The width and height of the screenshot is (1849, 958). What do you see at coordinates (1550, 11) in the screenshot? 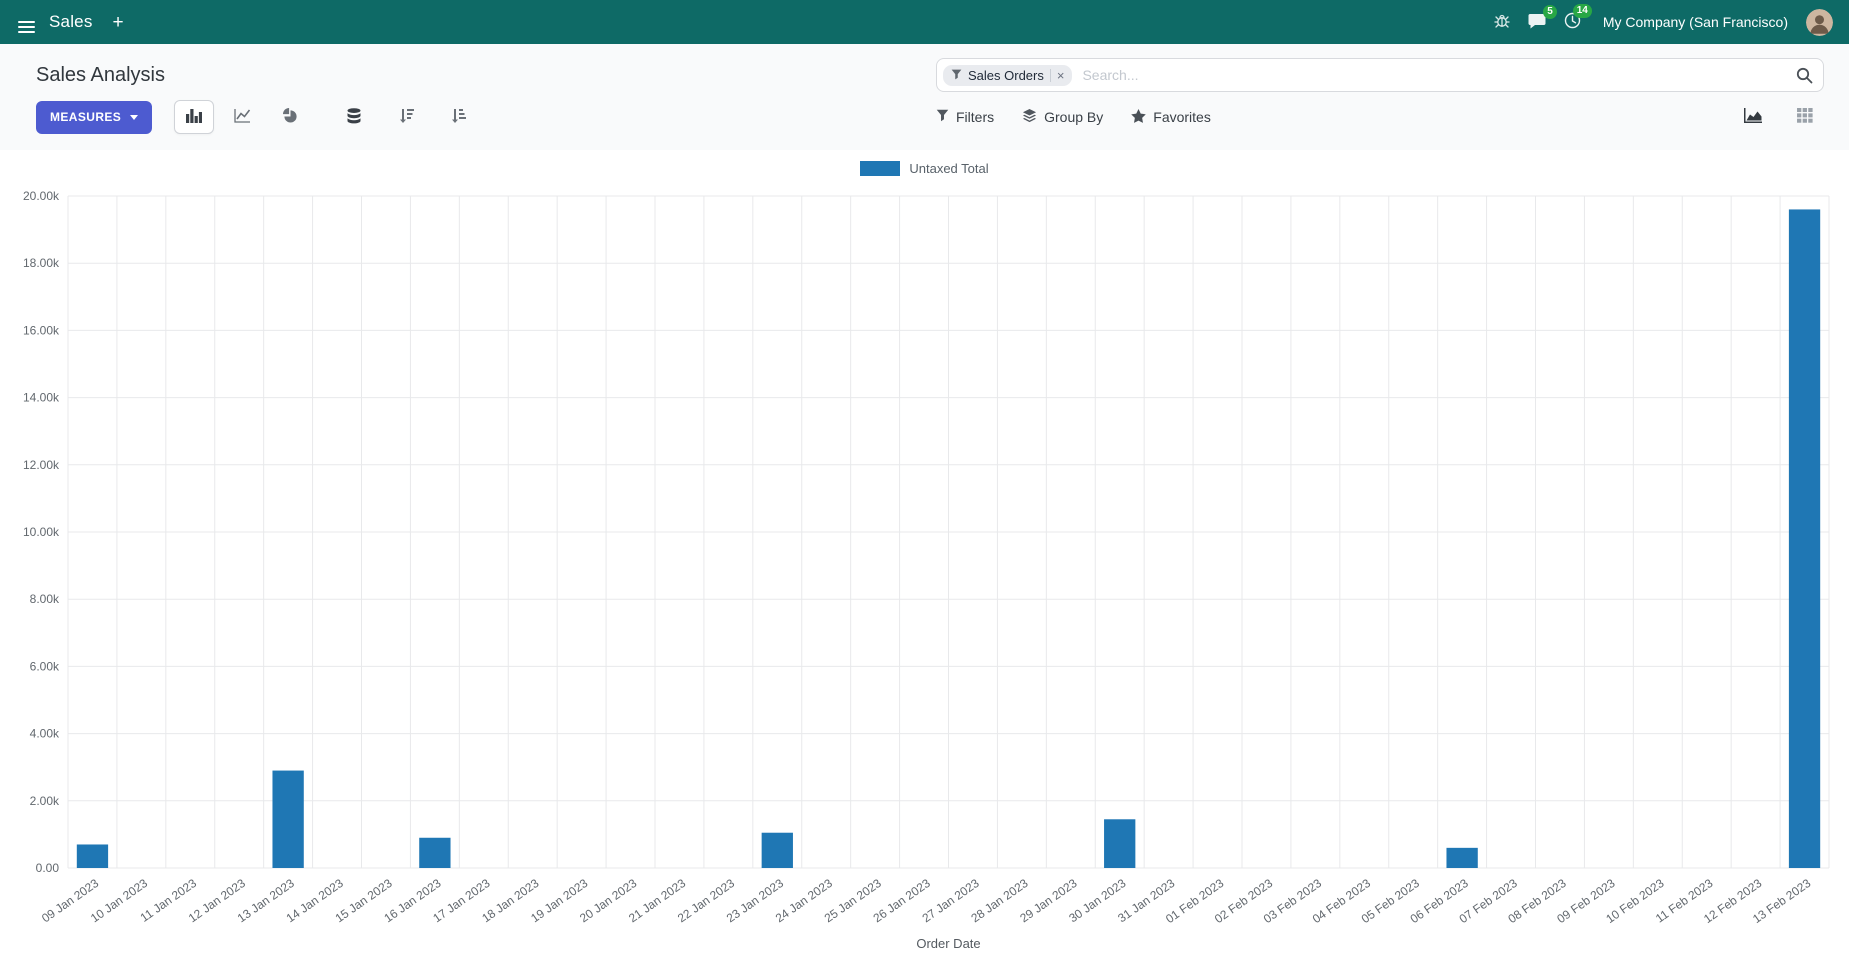
I see `messages-badge: 5` at bounding box center [1550, 11].